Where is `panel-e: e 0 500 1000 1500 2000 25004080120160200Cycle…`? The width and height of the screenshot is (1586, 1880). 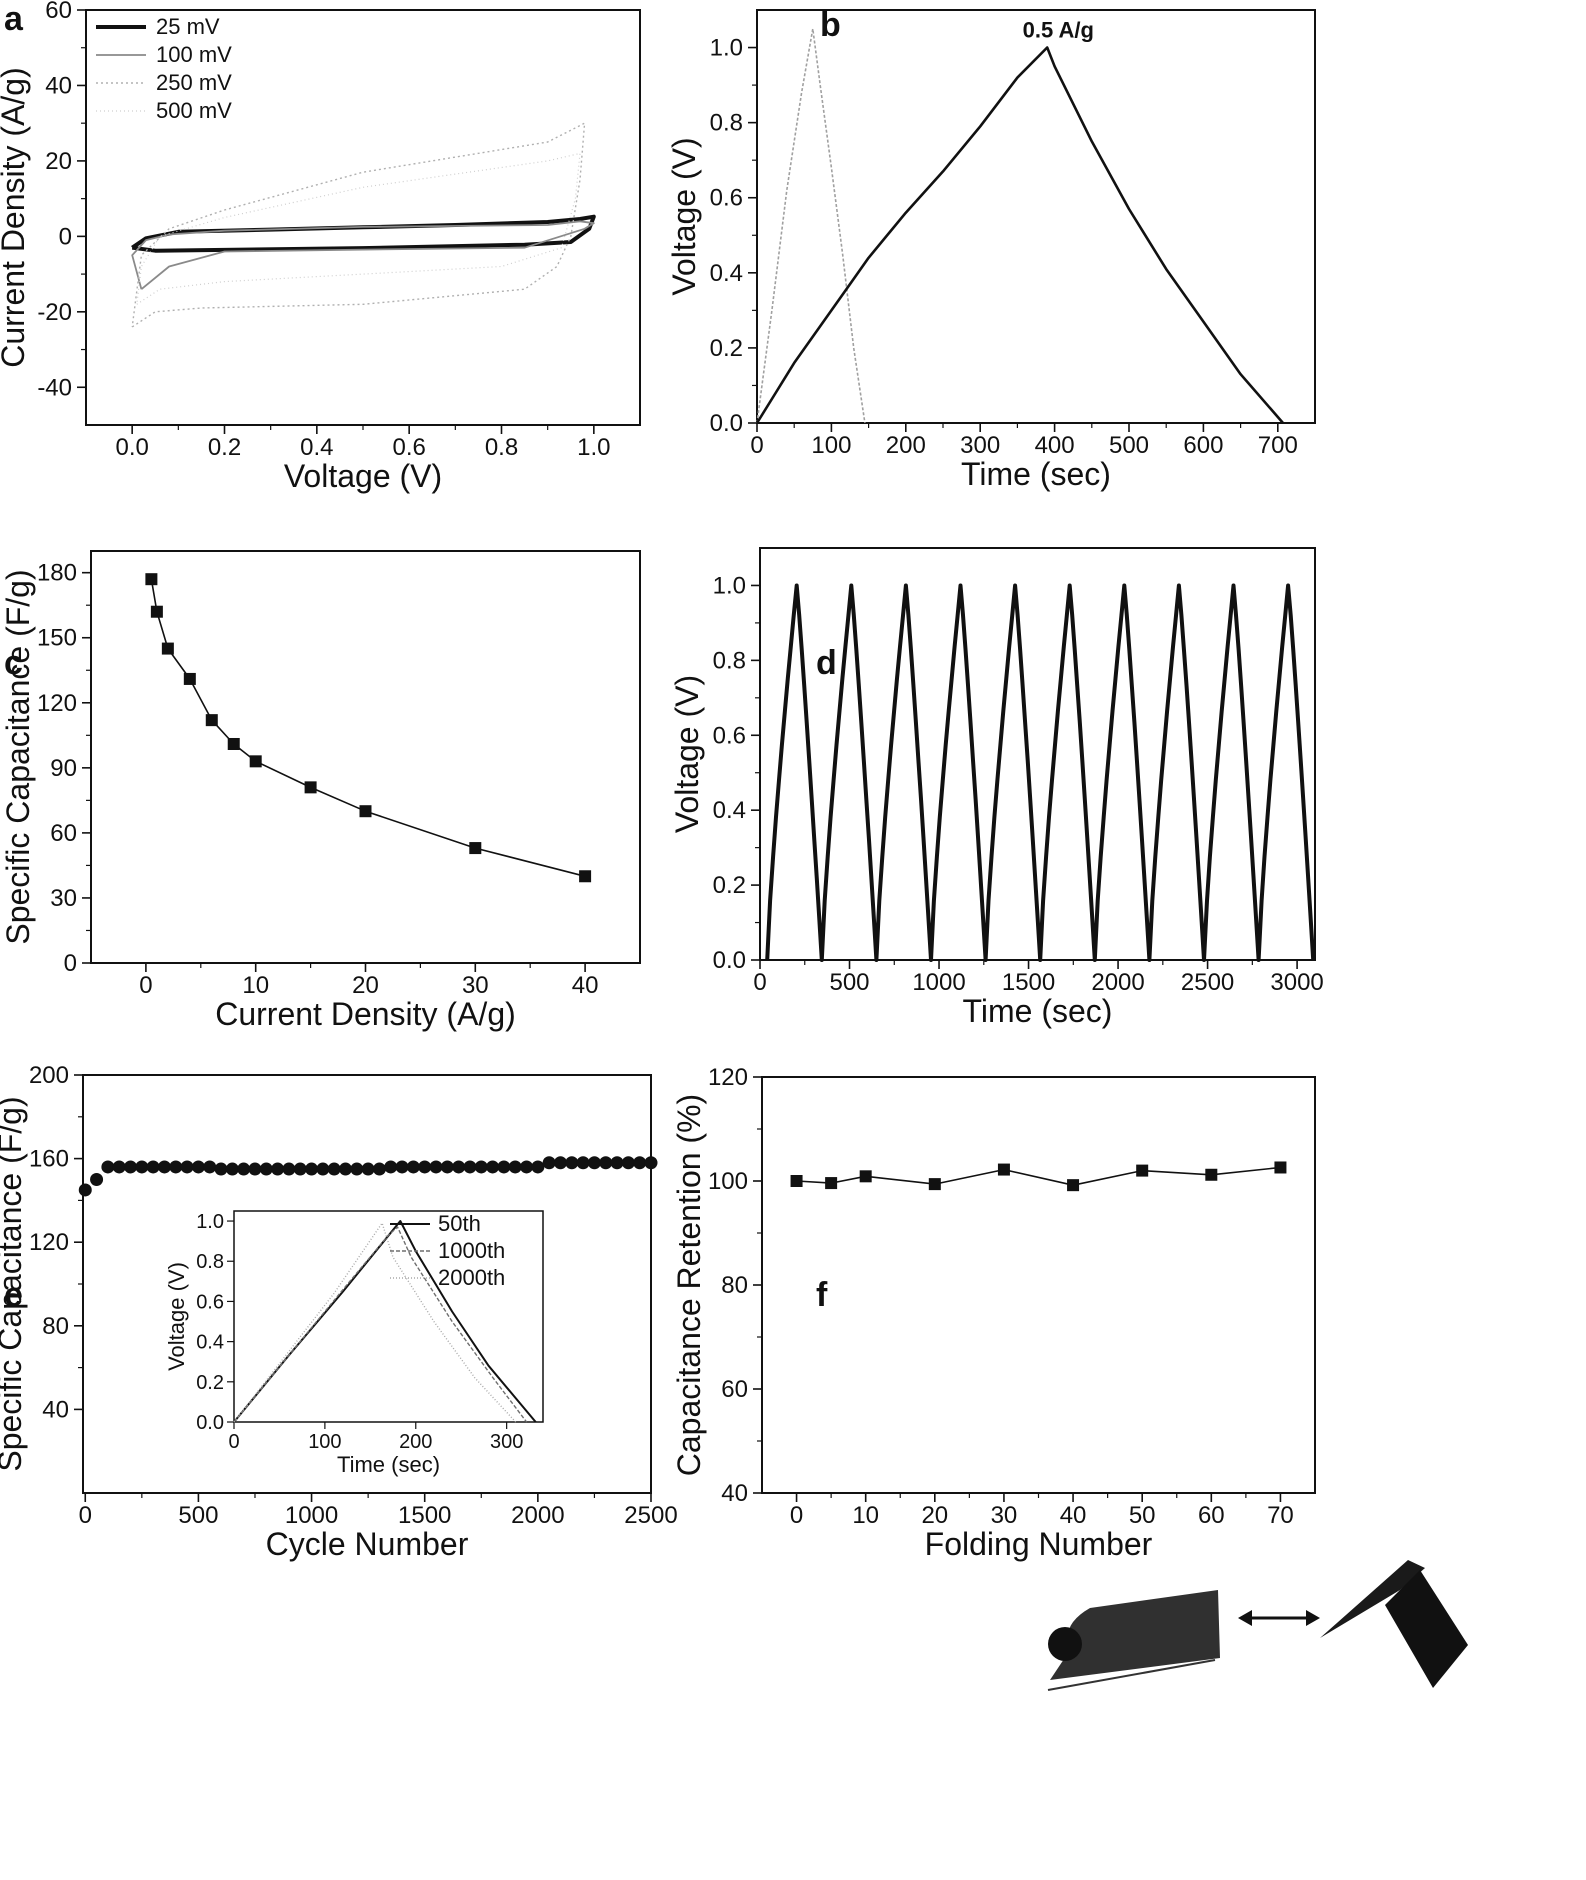 panel-e: e 0 500 1000 1500 2000 25004080120160200Cycle… is located at coordinates (339, 1312).